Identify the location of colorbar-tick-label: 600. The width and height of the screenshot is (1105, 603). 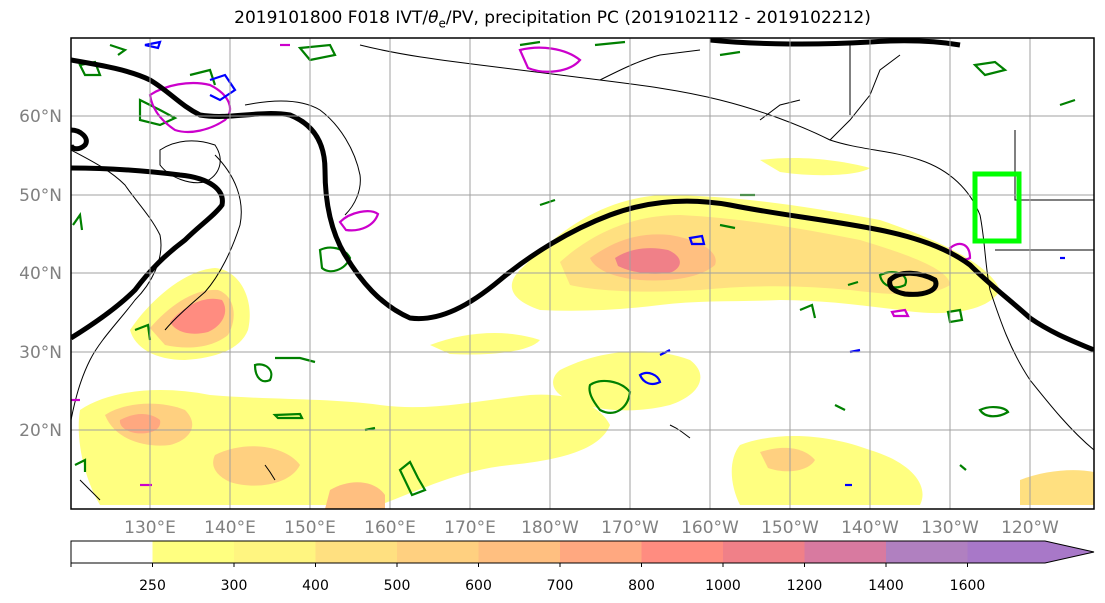
(478, 586).